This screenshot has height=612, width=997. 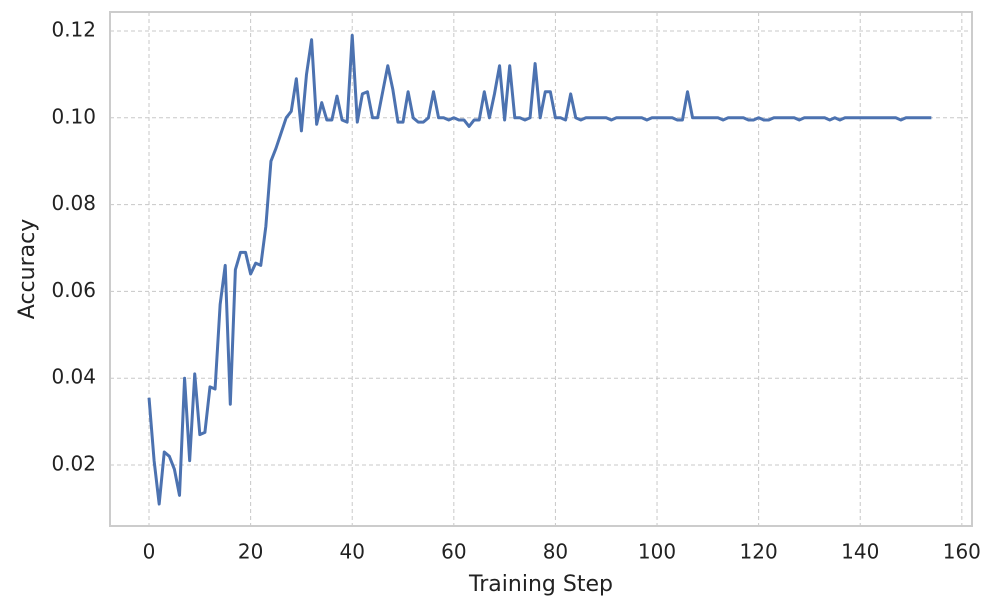 I want to click on y-tick-label: 0.12, so click(x=73, y=30).